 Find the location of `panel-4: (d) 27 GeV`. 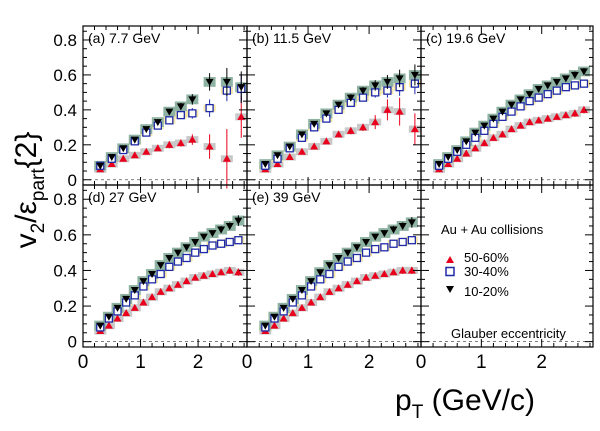

panel-4: (d) 27 GeV is located at coordinates (165, 266).